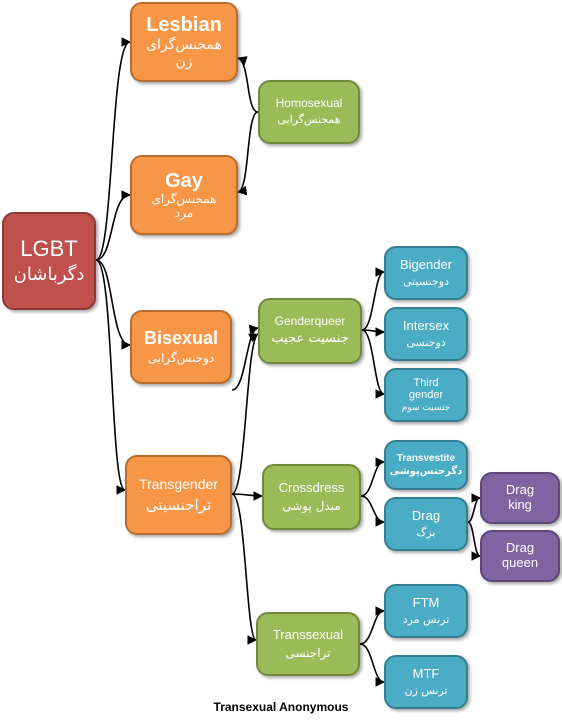  What do you see at coordinates (113, 304) in the screenshot?
I see `connector-root-bisexual` at bounding box center [113, 304].